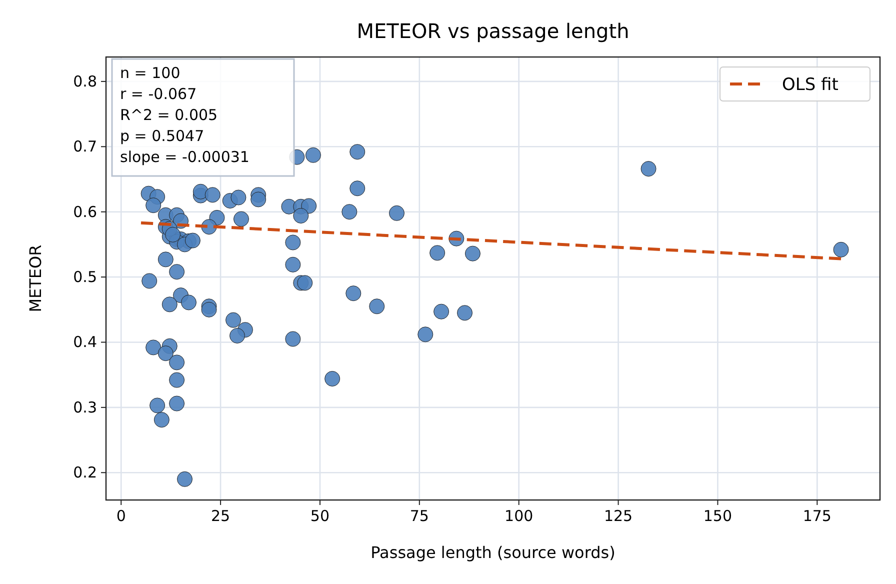 Image resolution: width=896 pixels, height=584 pixels. I want to click on chart-title: METEOR vs passage length, so click(493, 31).